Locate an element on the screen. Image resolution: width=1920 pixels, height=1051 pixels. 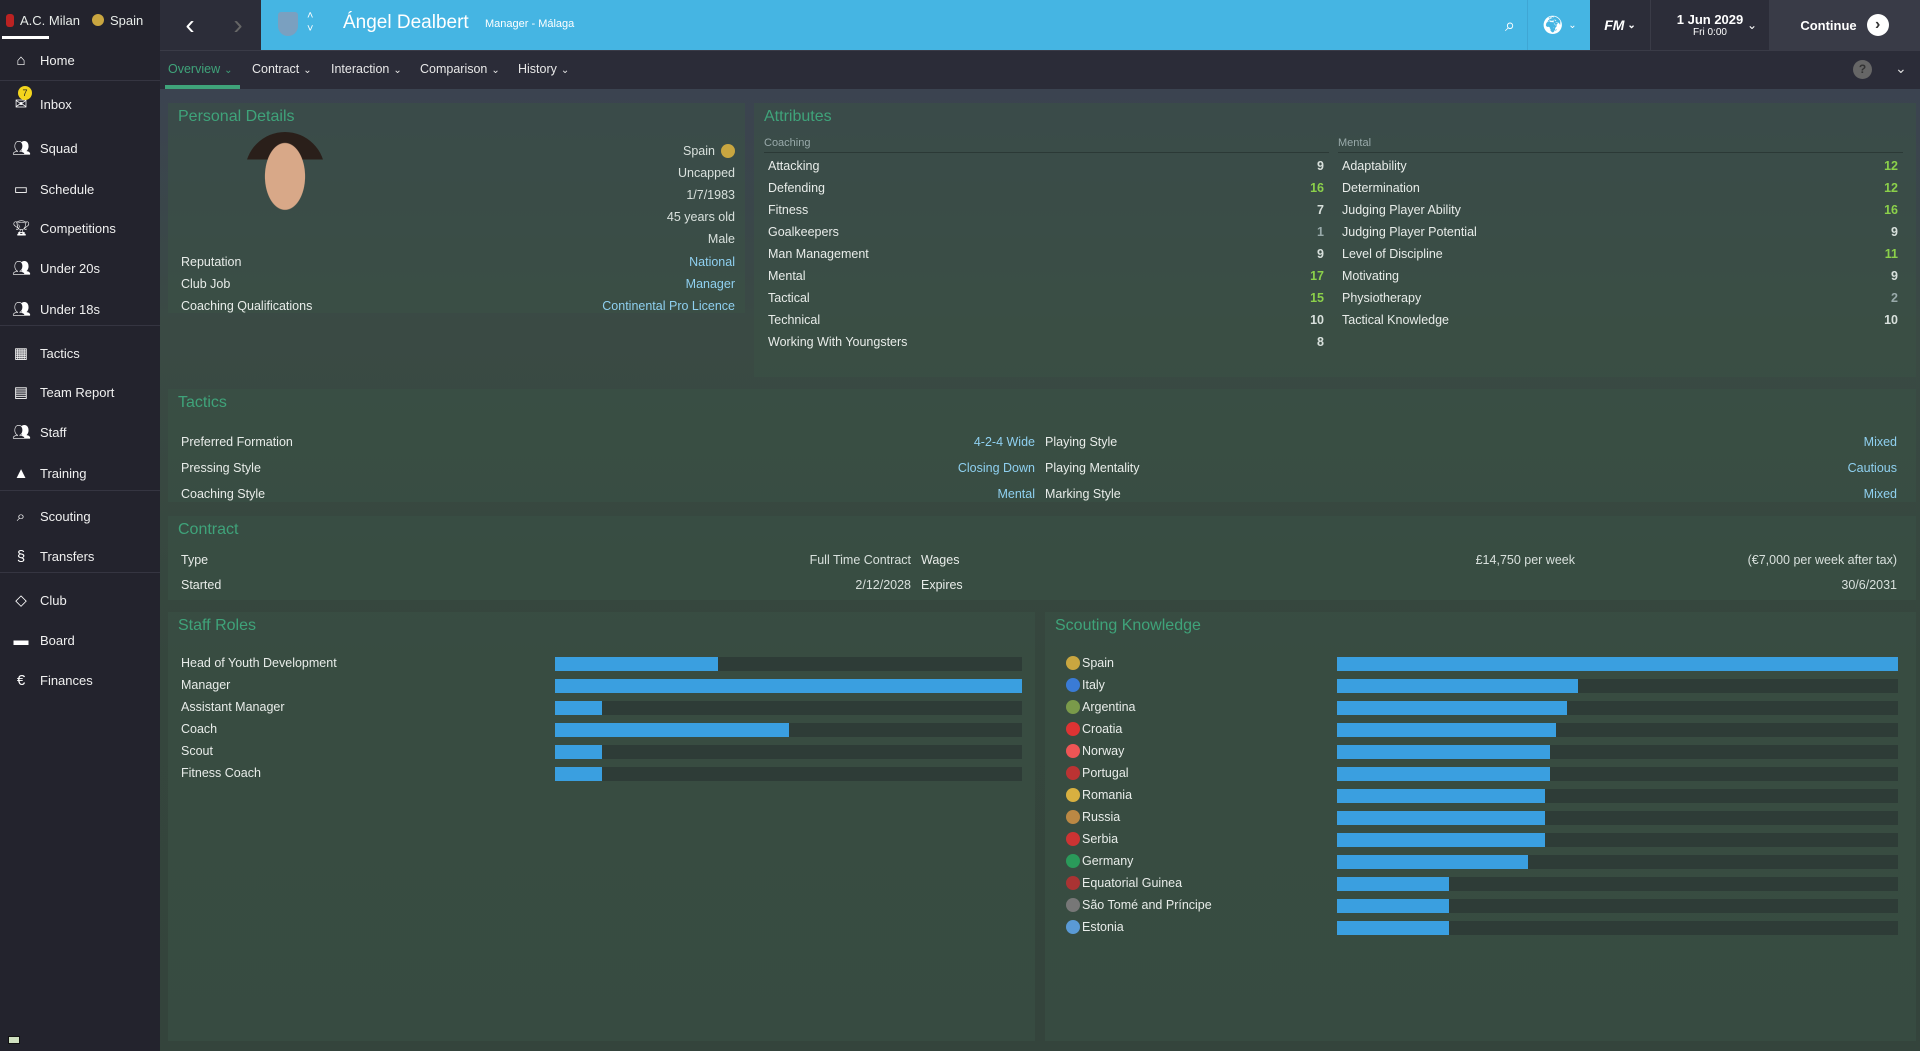
sidebar-item-tactics: ▦ Tactics is located at coordinates (80, 353).